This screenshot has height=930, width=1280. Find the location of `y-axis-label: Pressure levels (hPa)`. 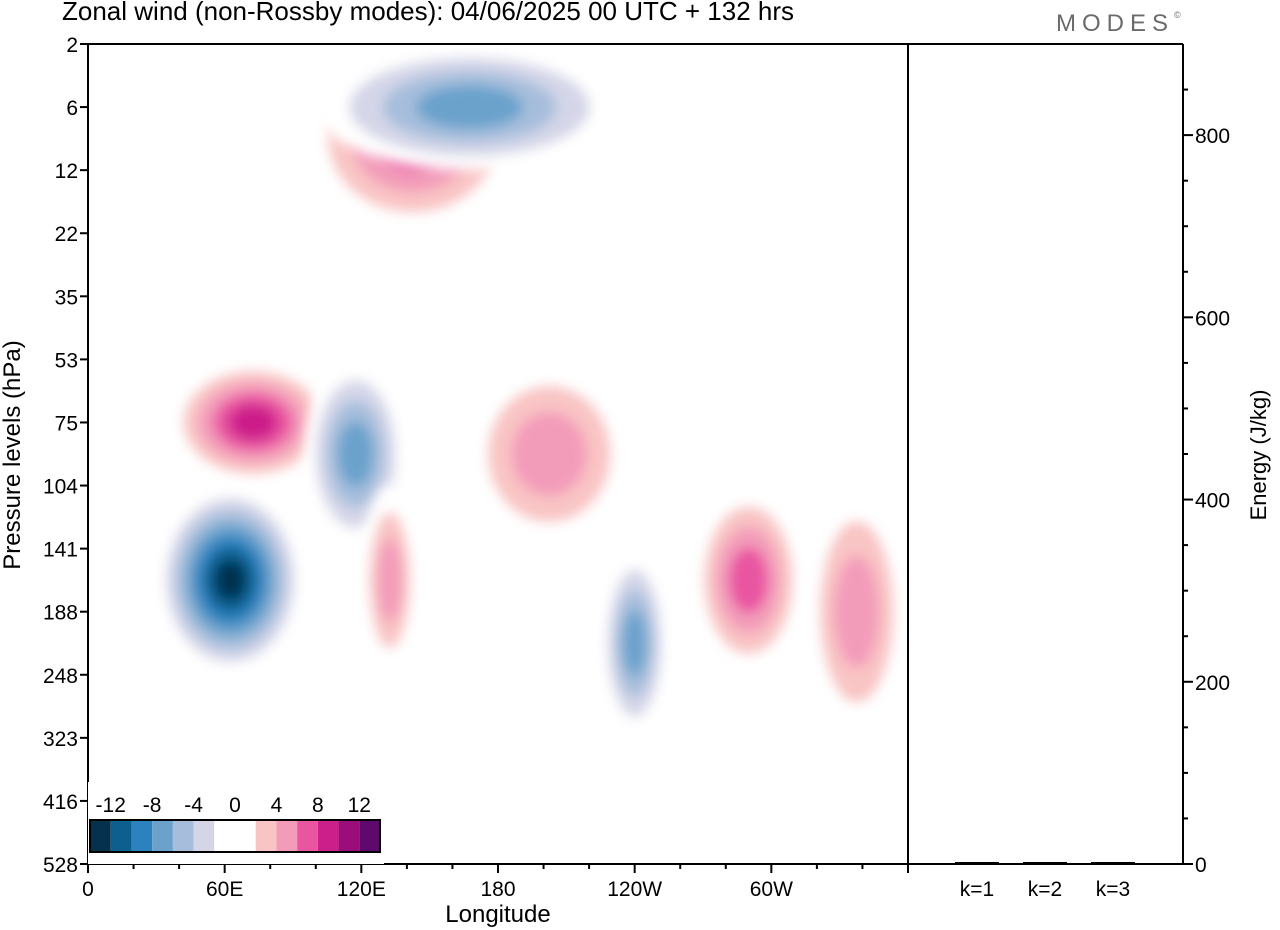

y-axis-label: Pressure levels (hPa) is located at coordinates (13, 454).